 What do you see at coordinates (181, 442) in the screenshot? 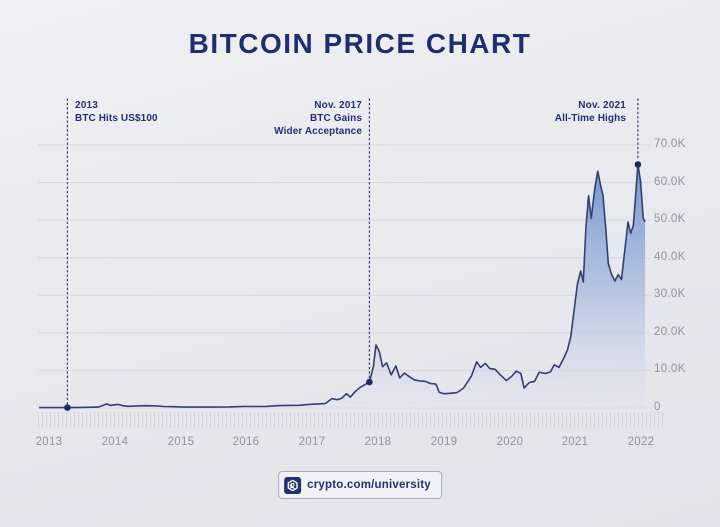
I see `x-axis-label: 2015` at bounding box center [181, 442].